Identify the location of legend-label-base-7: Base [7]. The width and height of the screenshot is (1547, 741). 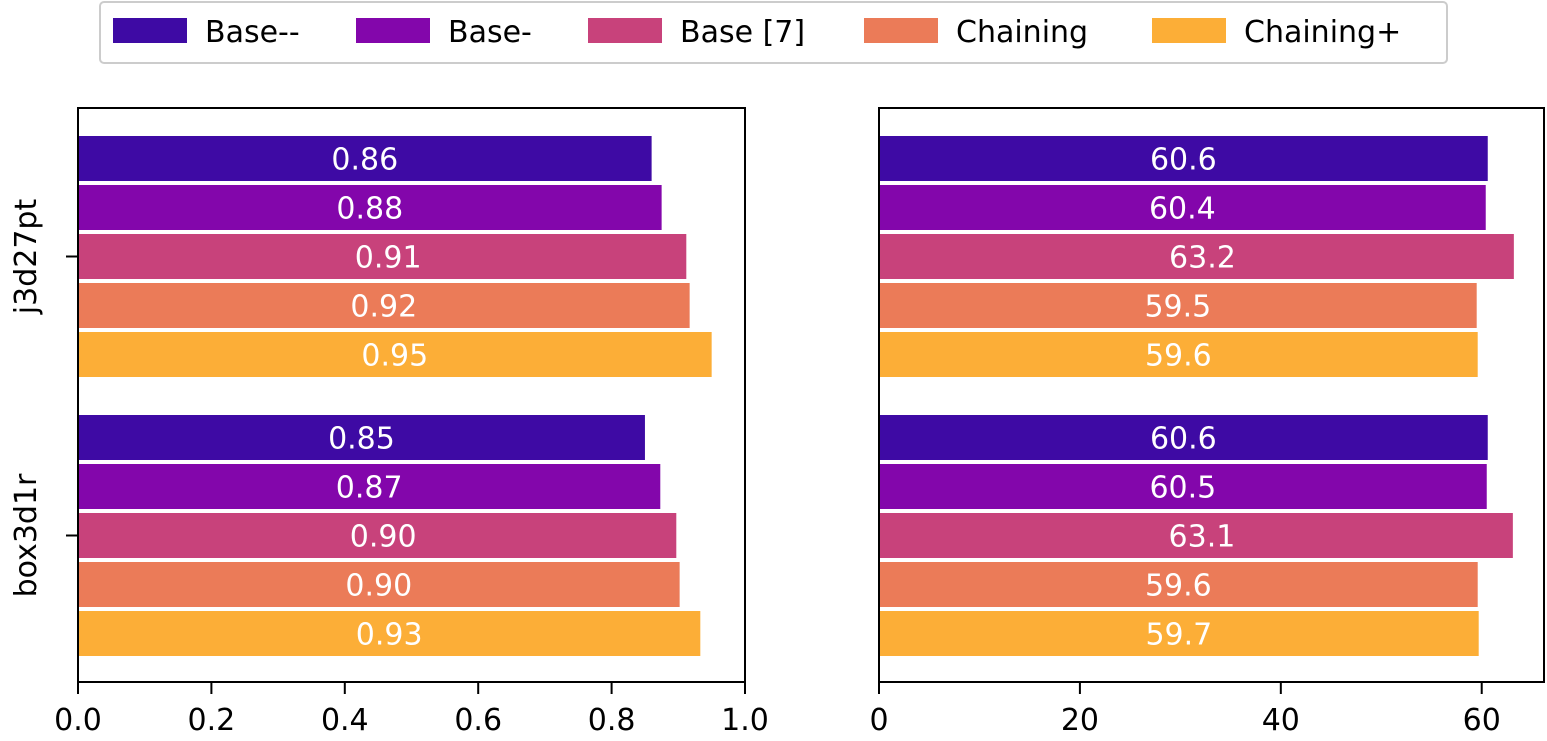
(742, 32).